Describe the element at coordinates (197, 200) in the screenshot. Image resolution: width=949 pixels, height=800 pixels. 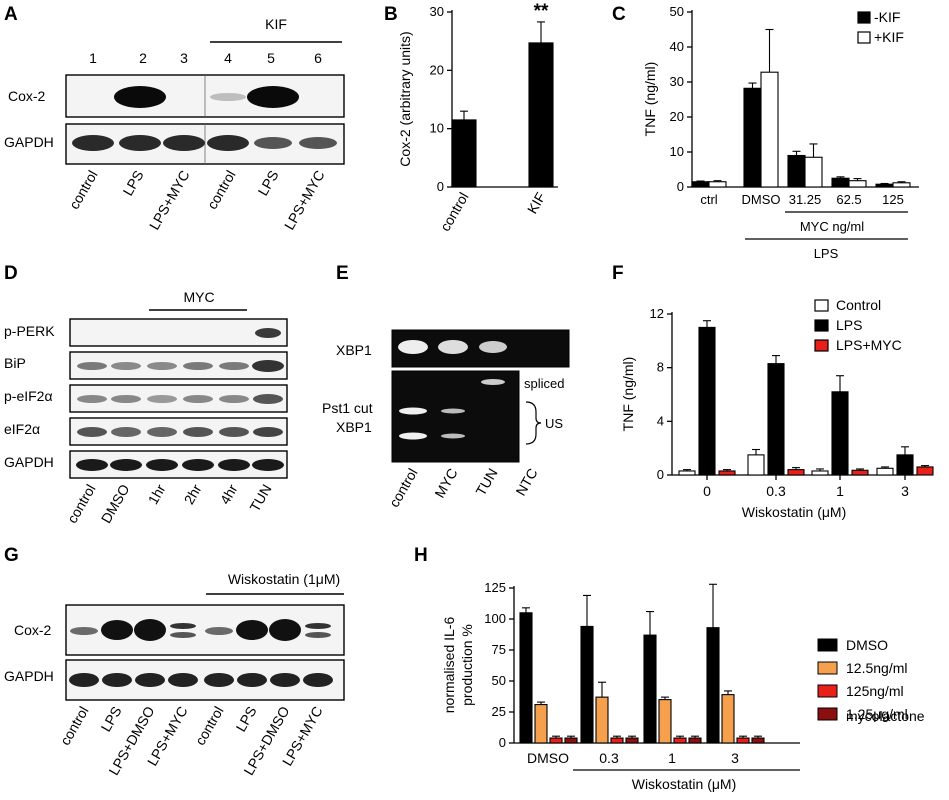
I see `panel-a-xlabels: control LPS LPS+MYC control LPS LPS+MYC` at that location.